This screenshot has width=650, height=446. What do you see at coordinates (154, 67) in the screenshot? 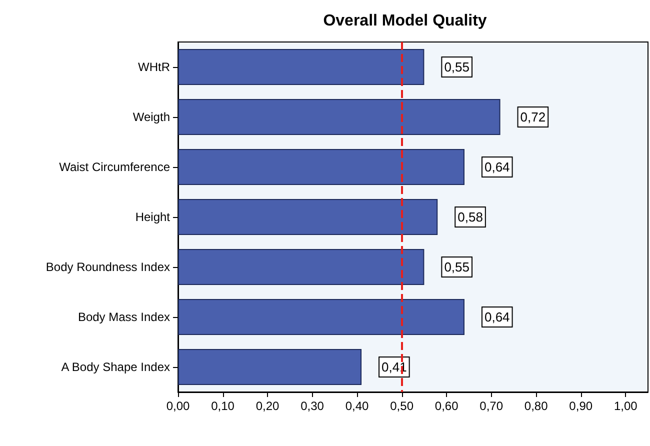
I see `y-tick-label: WHtR` at bounding box center [154, 67].